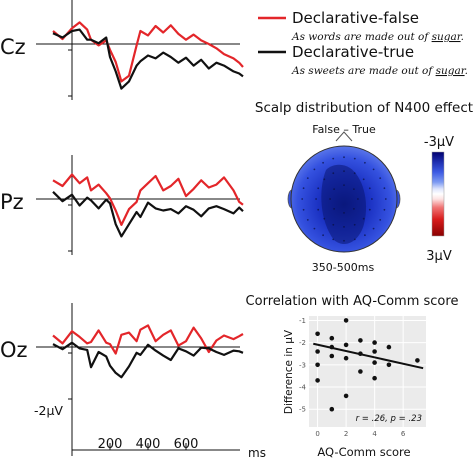 This screenshot has width=474, height=459. What do you see at coordinates (70, 376) in the screenshot?
I see `erp-scale-bracket-oz` at bounding box center [70, 376].